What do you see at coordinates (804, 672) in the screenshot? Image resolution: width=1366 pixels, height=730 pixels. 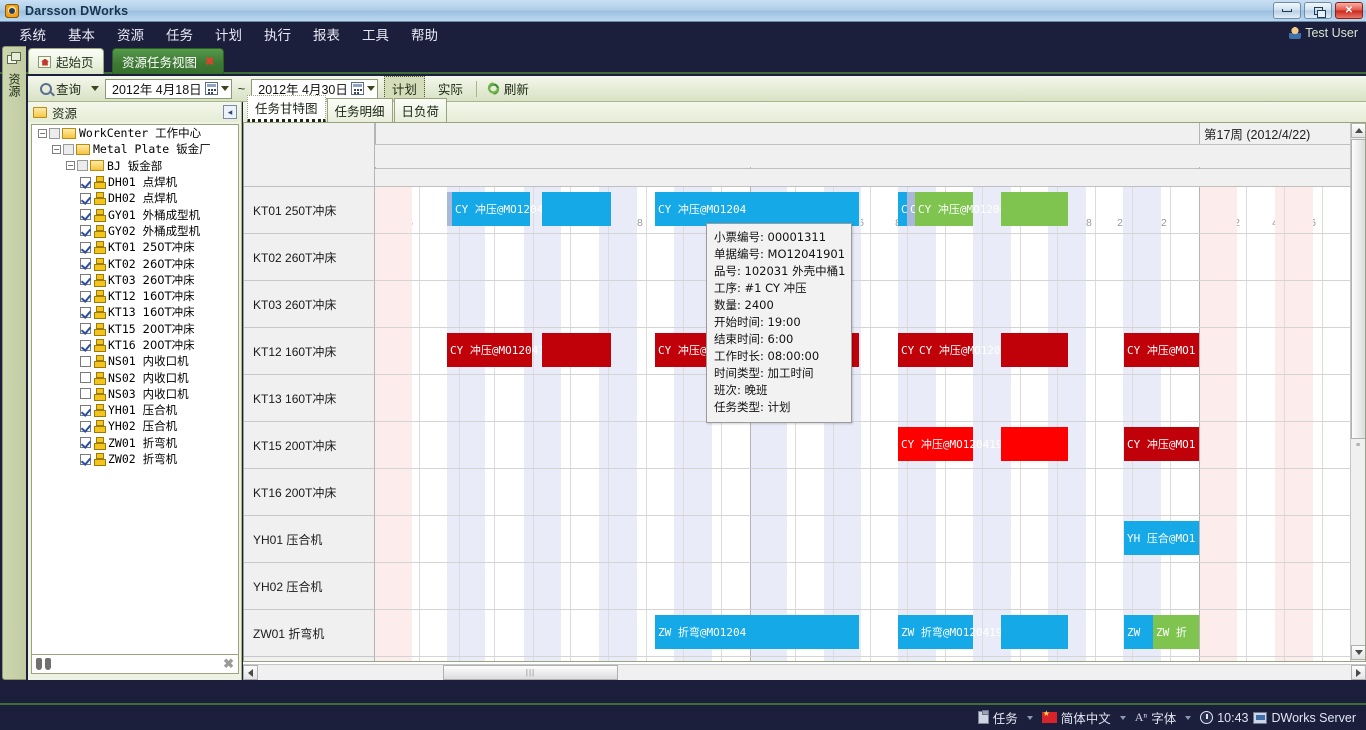 I see `gantt-horizontal-scrollbar: |||` at bounding box center [804, 672].